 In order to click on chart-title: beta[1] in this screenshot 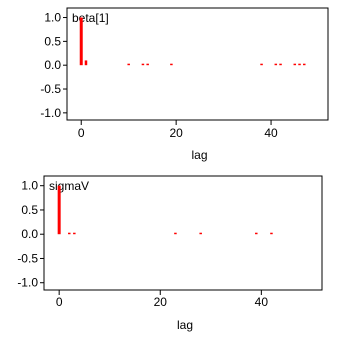, I will do `click(90, 18)`.